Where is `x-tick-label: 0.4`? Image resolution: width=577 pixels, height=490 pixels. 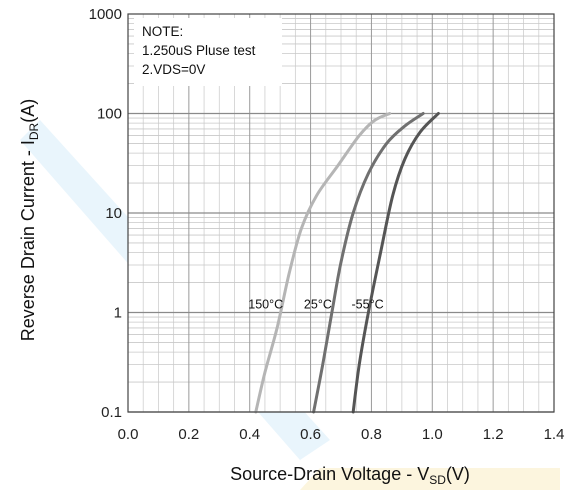 x-tick-label: 0.4 is located at coordinates (249, 434).